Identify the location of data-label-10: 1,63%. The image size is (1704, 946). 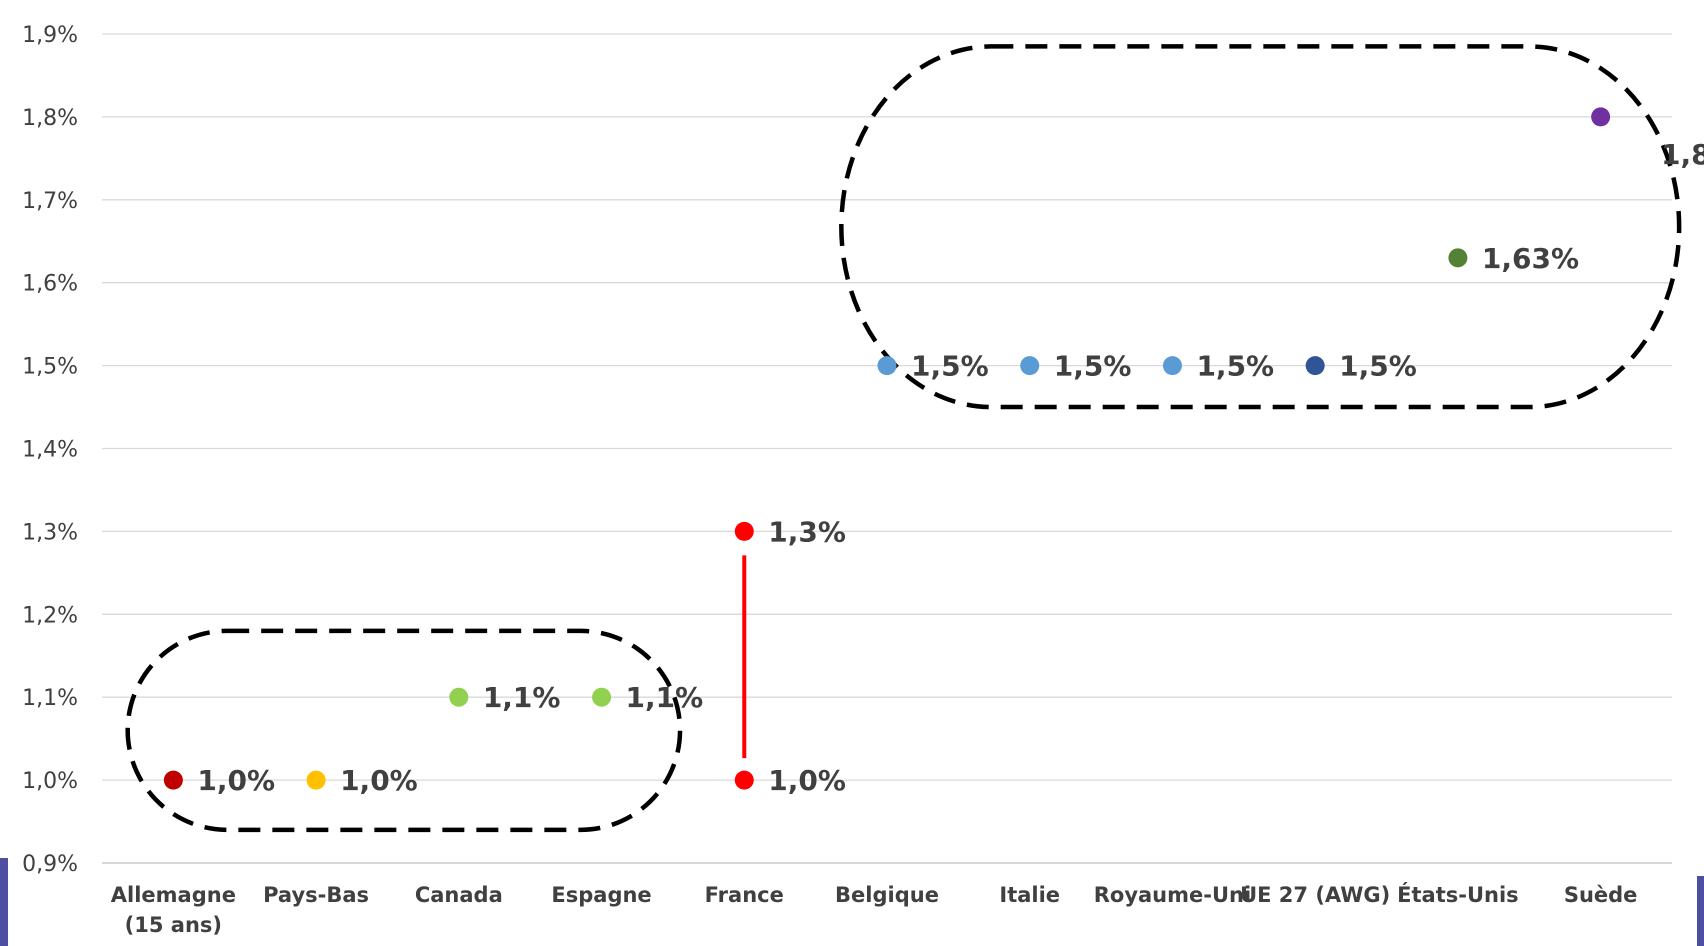
(1530, 258).